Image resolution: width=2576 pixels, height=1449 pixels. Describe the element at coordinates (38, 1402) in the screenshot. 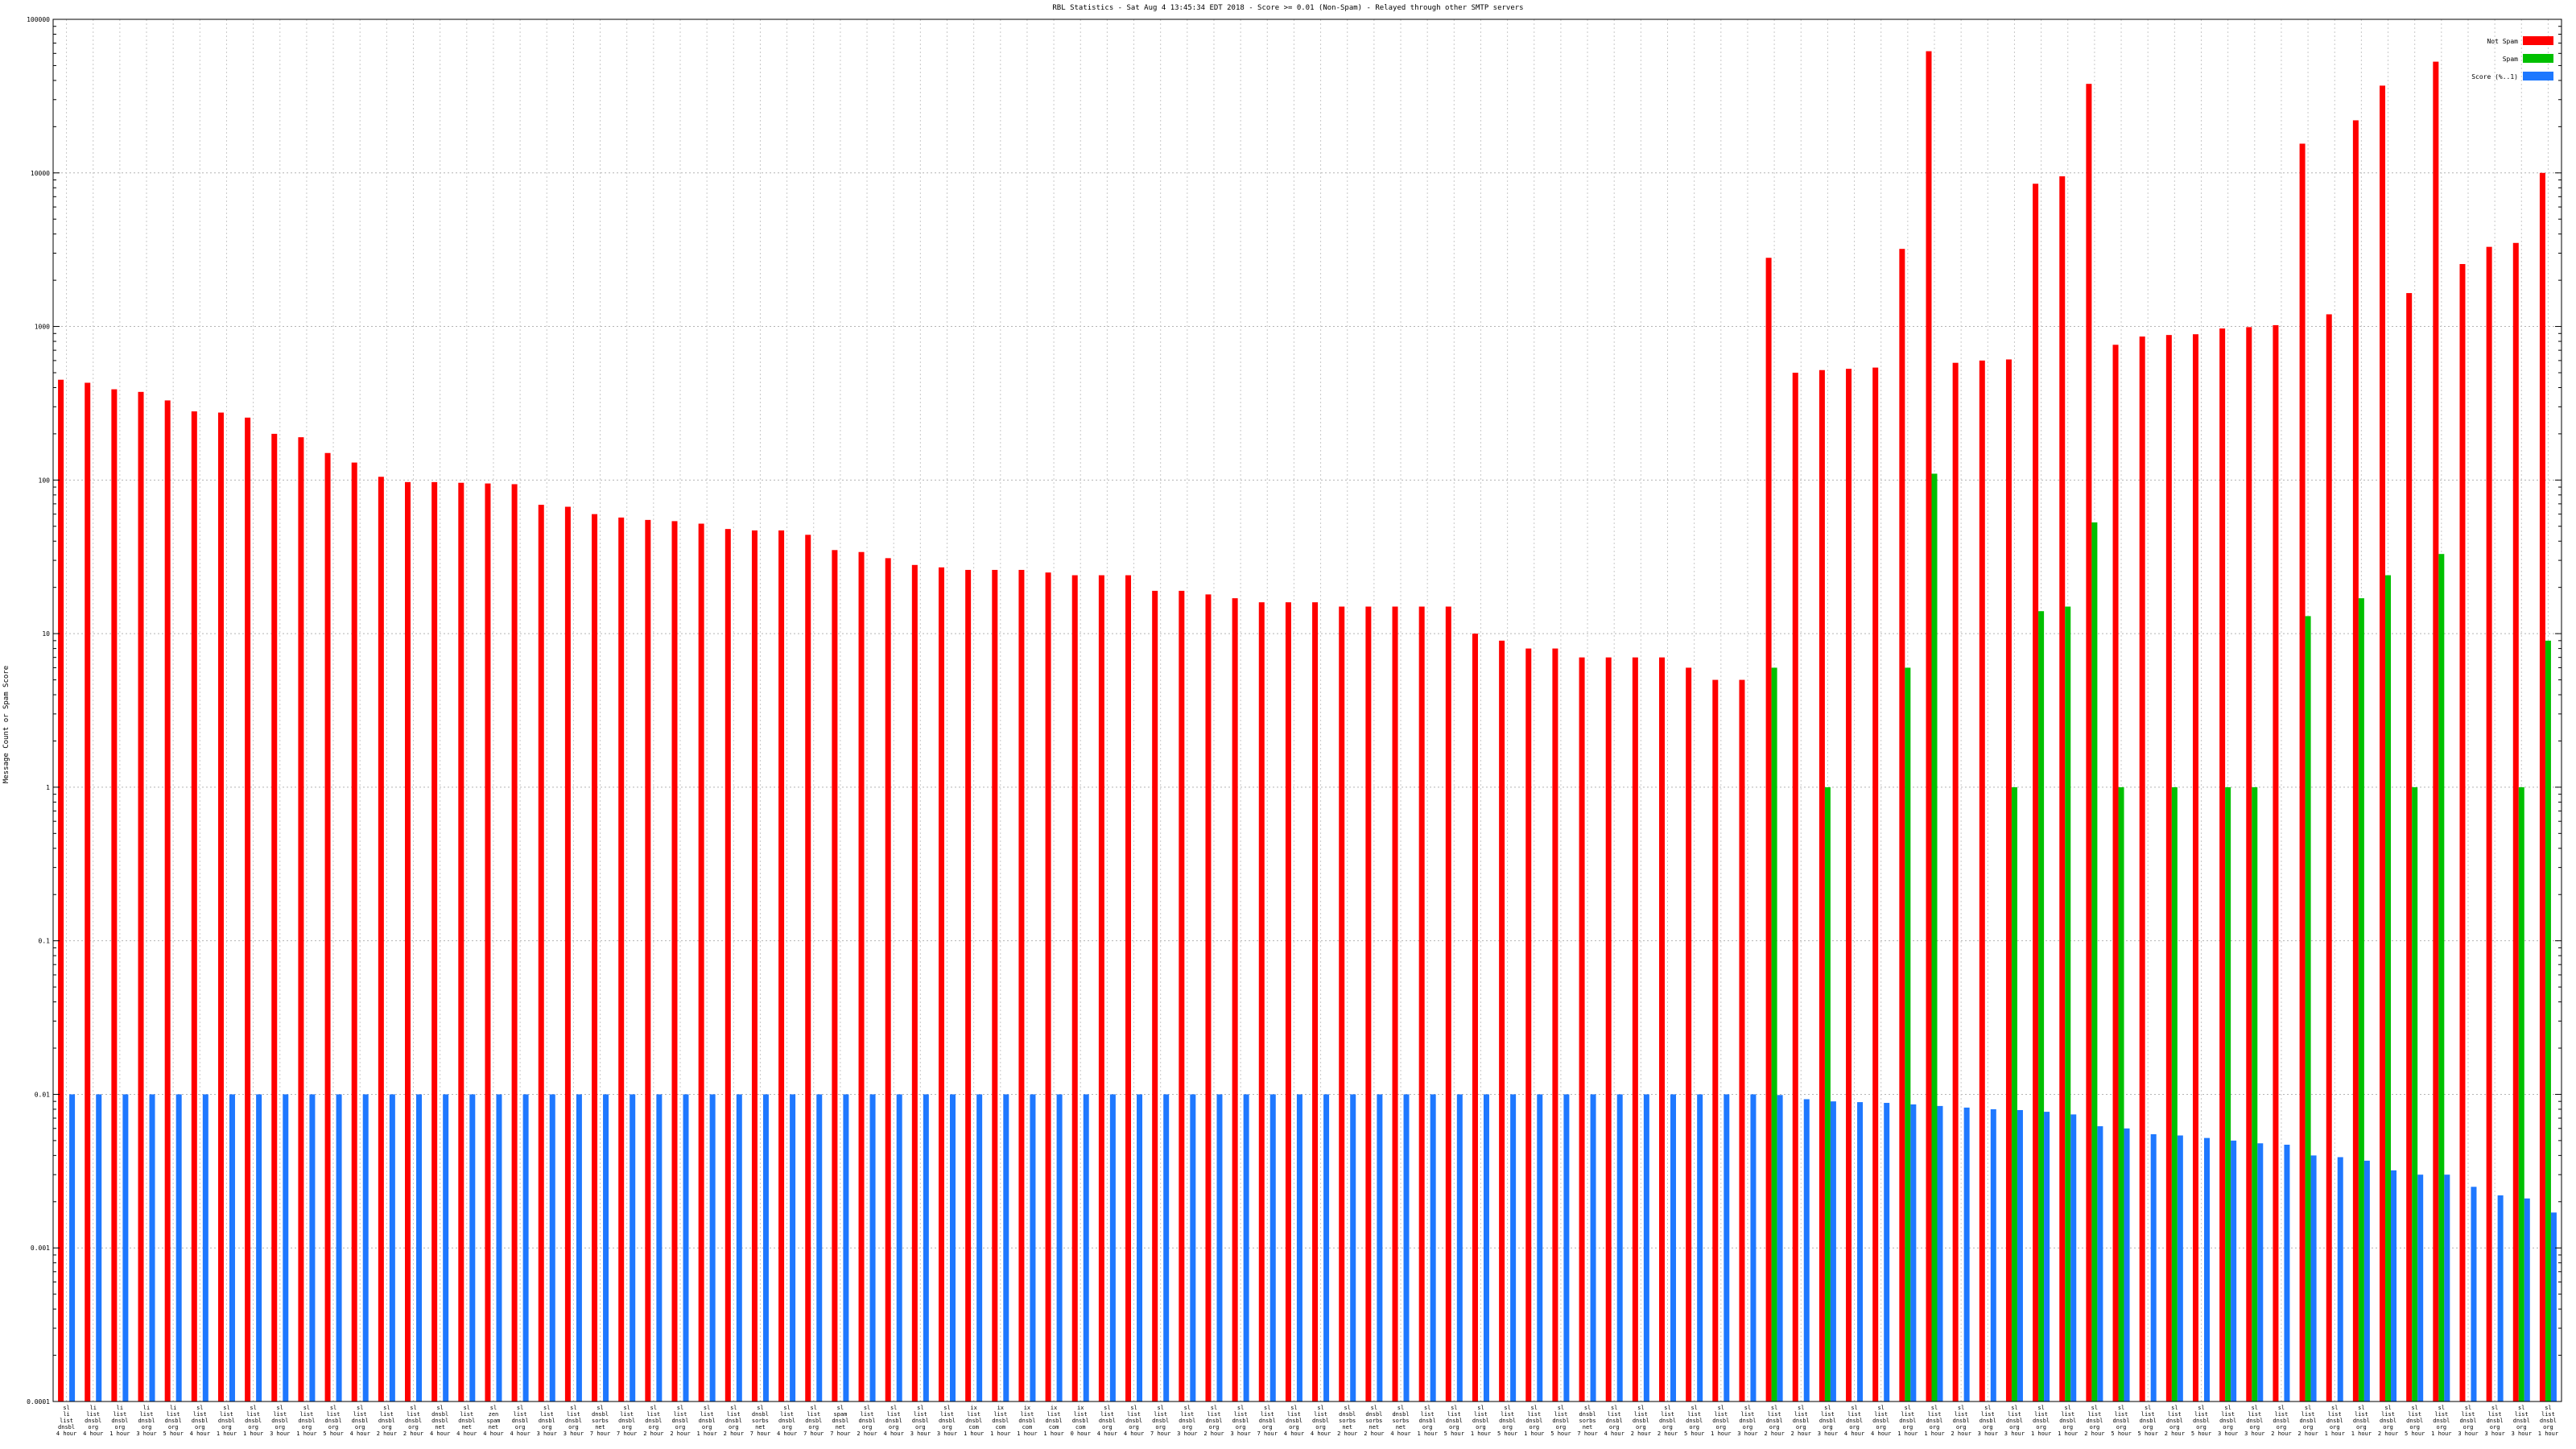

I see `y-tick-label: 0.0001` at that location.